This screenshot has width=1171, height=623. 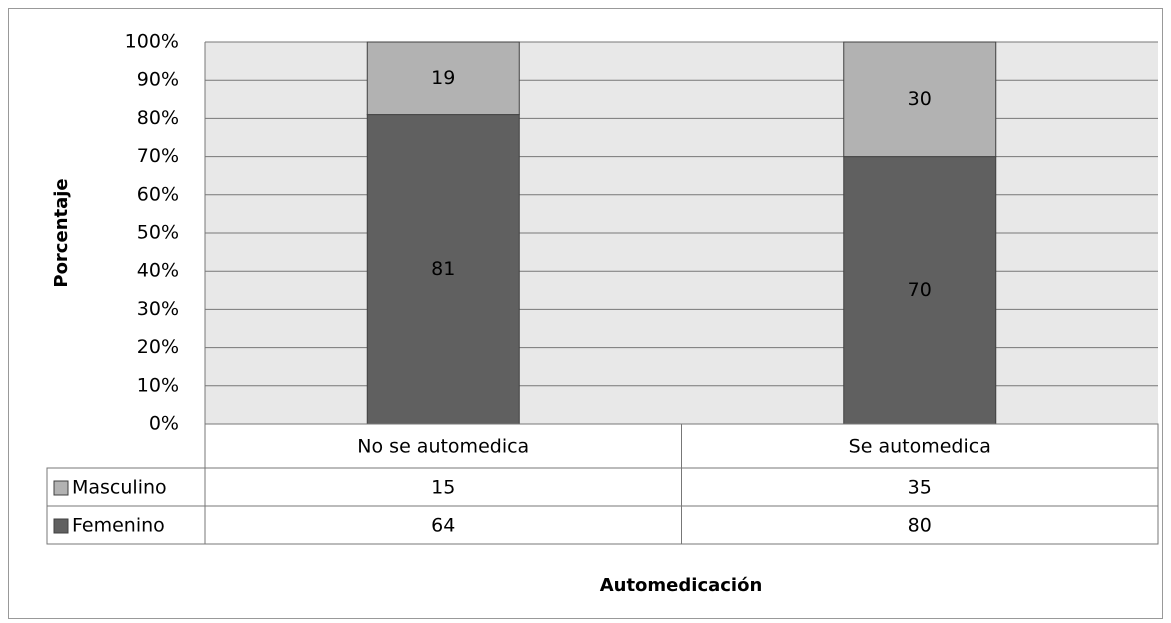 I want to click on table-cell: 80, so click(x=920, y=526).